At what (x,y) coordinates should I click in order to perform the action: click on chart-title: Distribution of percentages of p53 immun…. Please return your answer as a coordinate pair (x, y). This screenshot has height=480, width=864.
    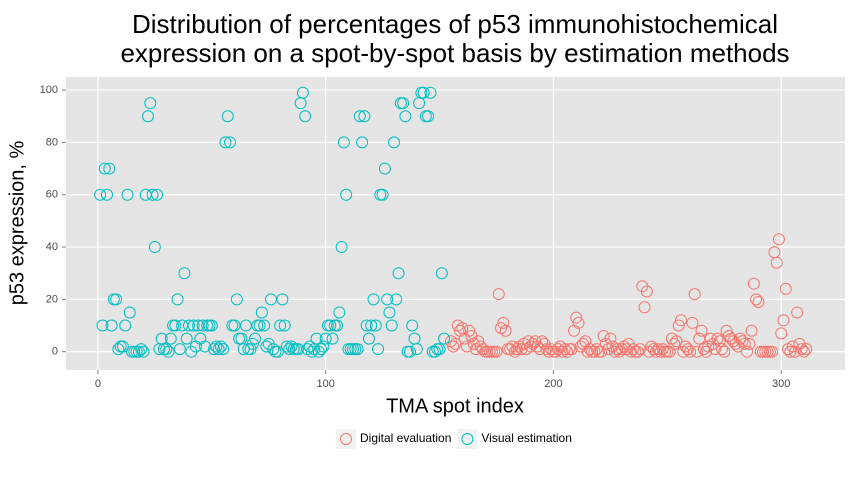
    Looking at the image, I should click on (455, 24).